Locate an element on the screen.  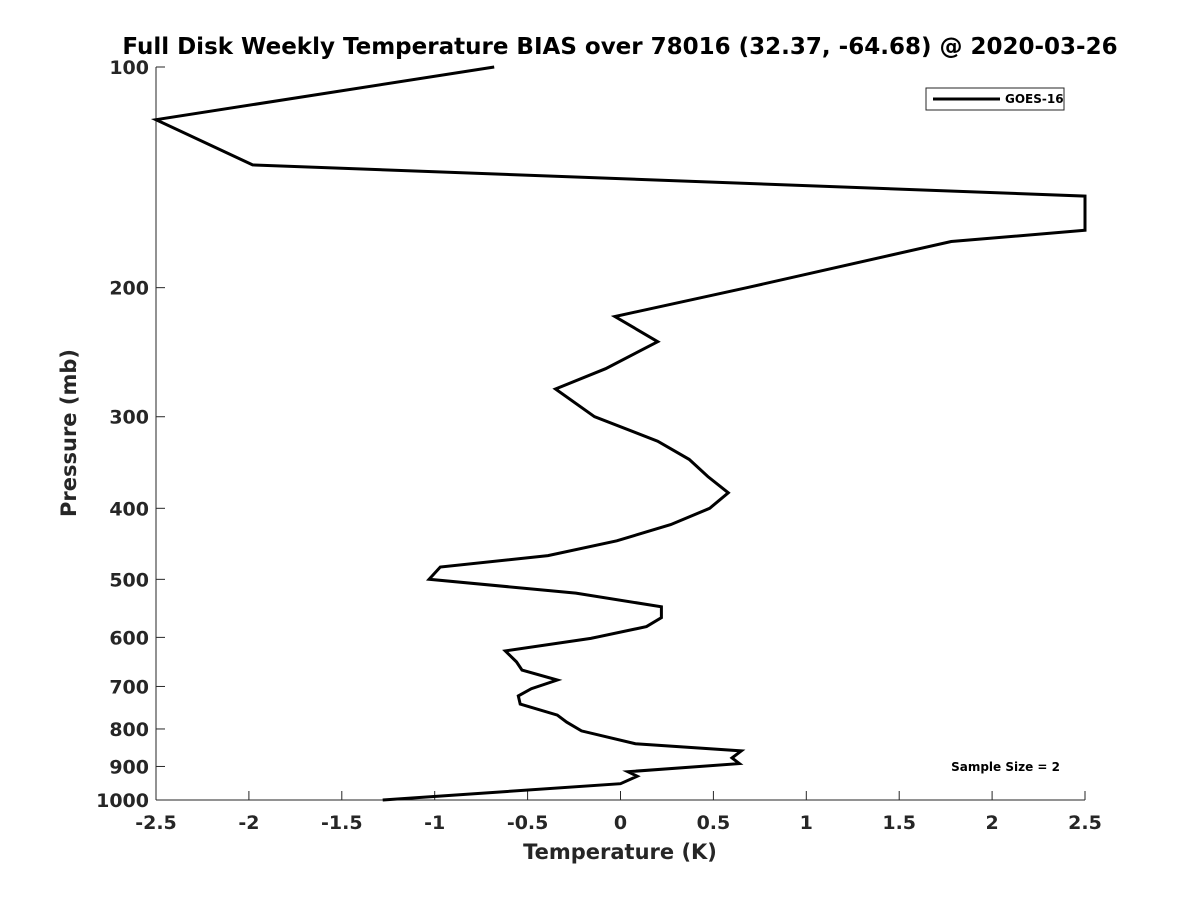
y-tick-label: 300 is located at coordinates (129, 418).